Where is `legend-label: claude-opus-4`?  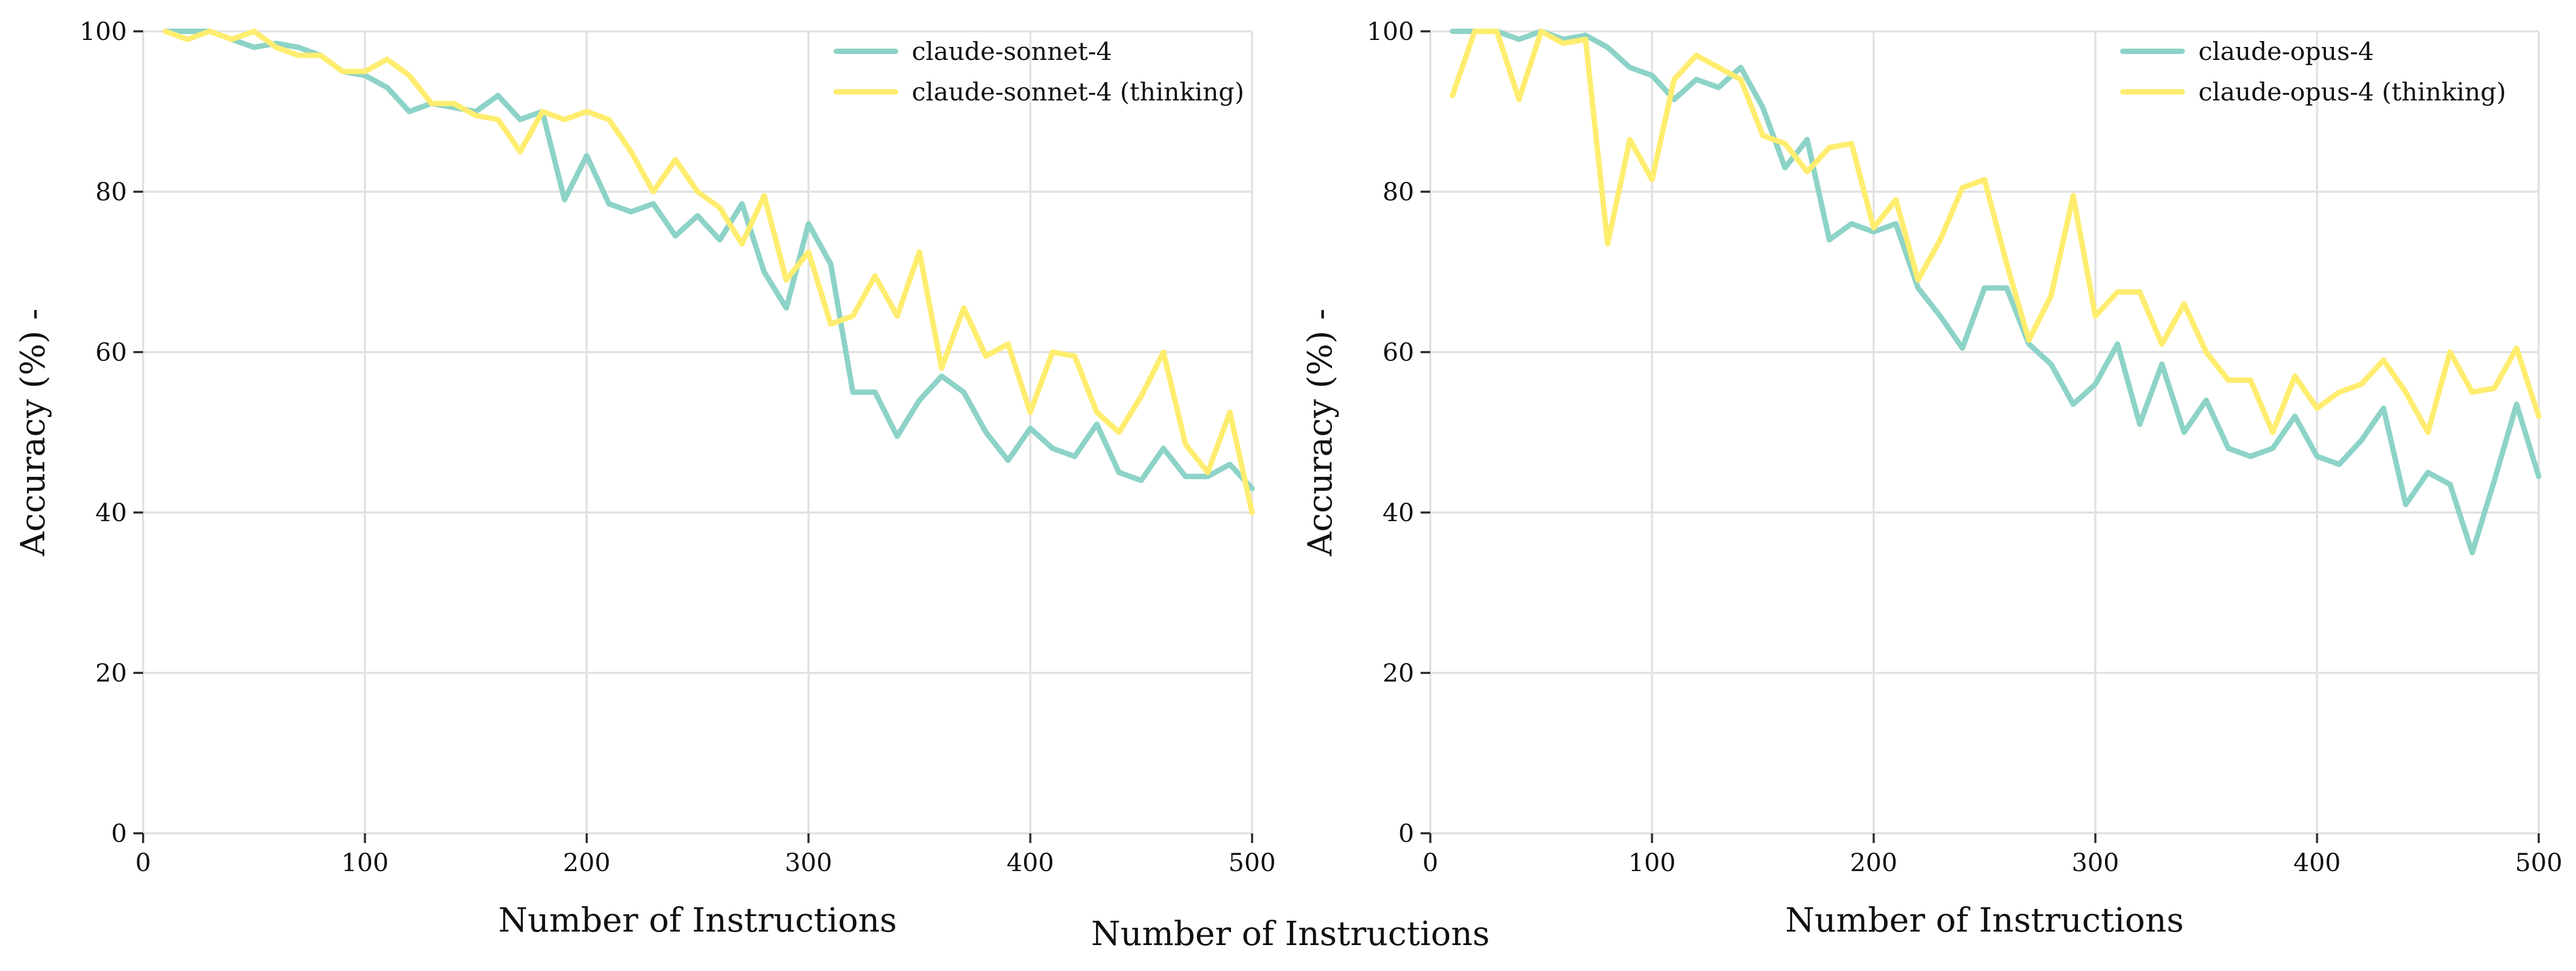
legend-label: claude-opus-4 is located at coordinates (2286, 51).